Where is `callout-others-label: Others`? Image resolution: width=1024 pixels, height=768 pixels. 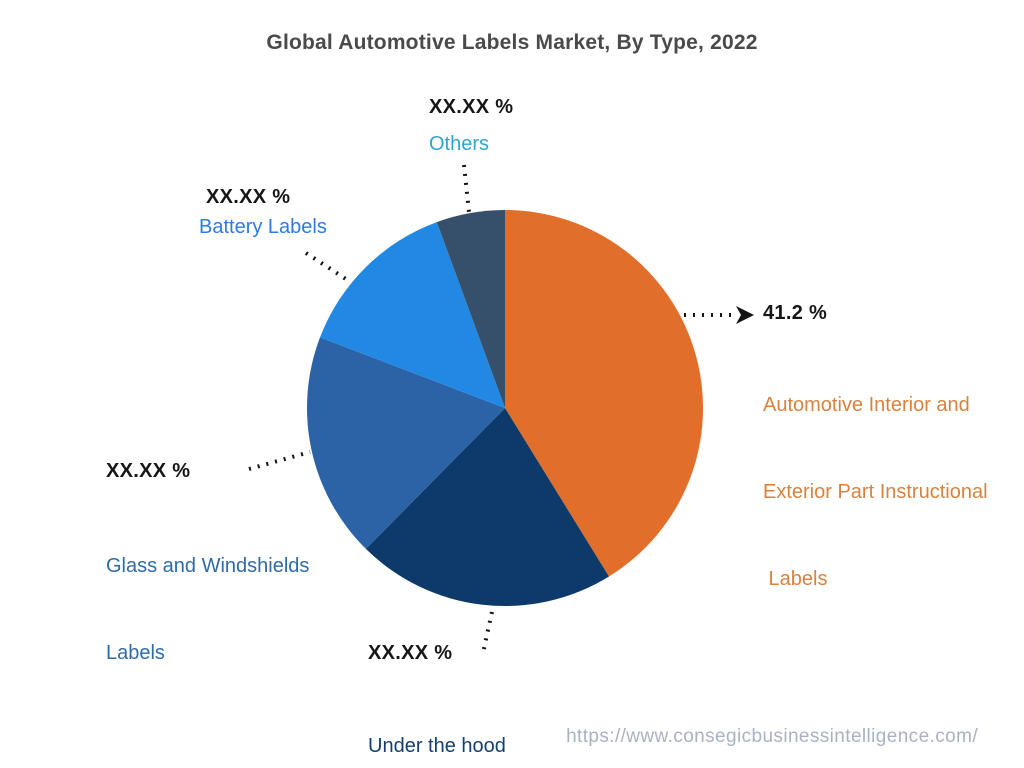
callout-others-label: Others is located at coordinates (459, 144).